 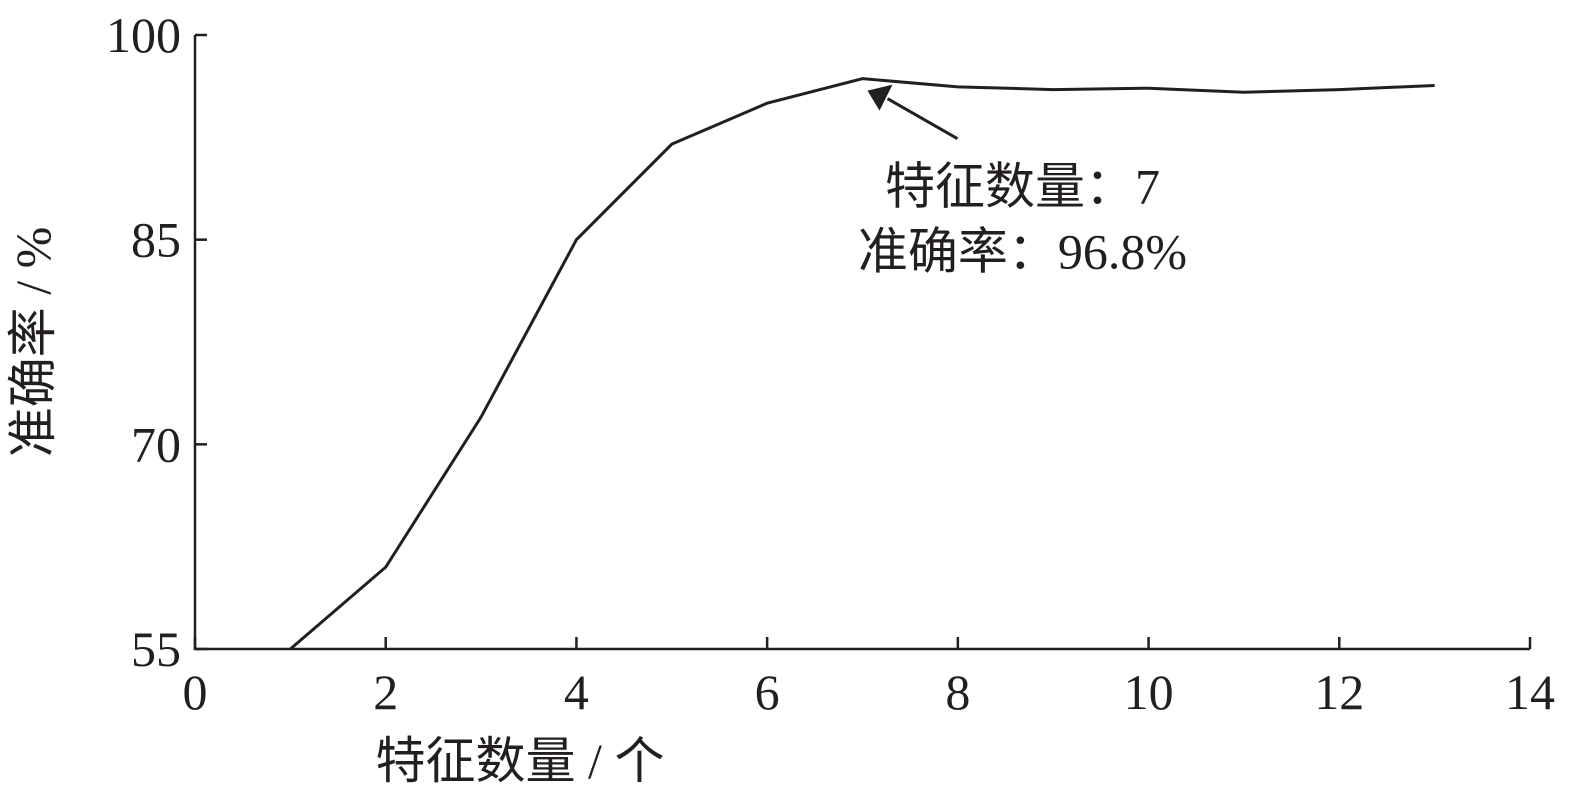 I want to click on annotation-text: 准确率：96.8%, so click(x=1022, y=252).